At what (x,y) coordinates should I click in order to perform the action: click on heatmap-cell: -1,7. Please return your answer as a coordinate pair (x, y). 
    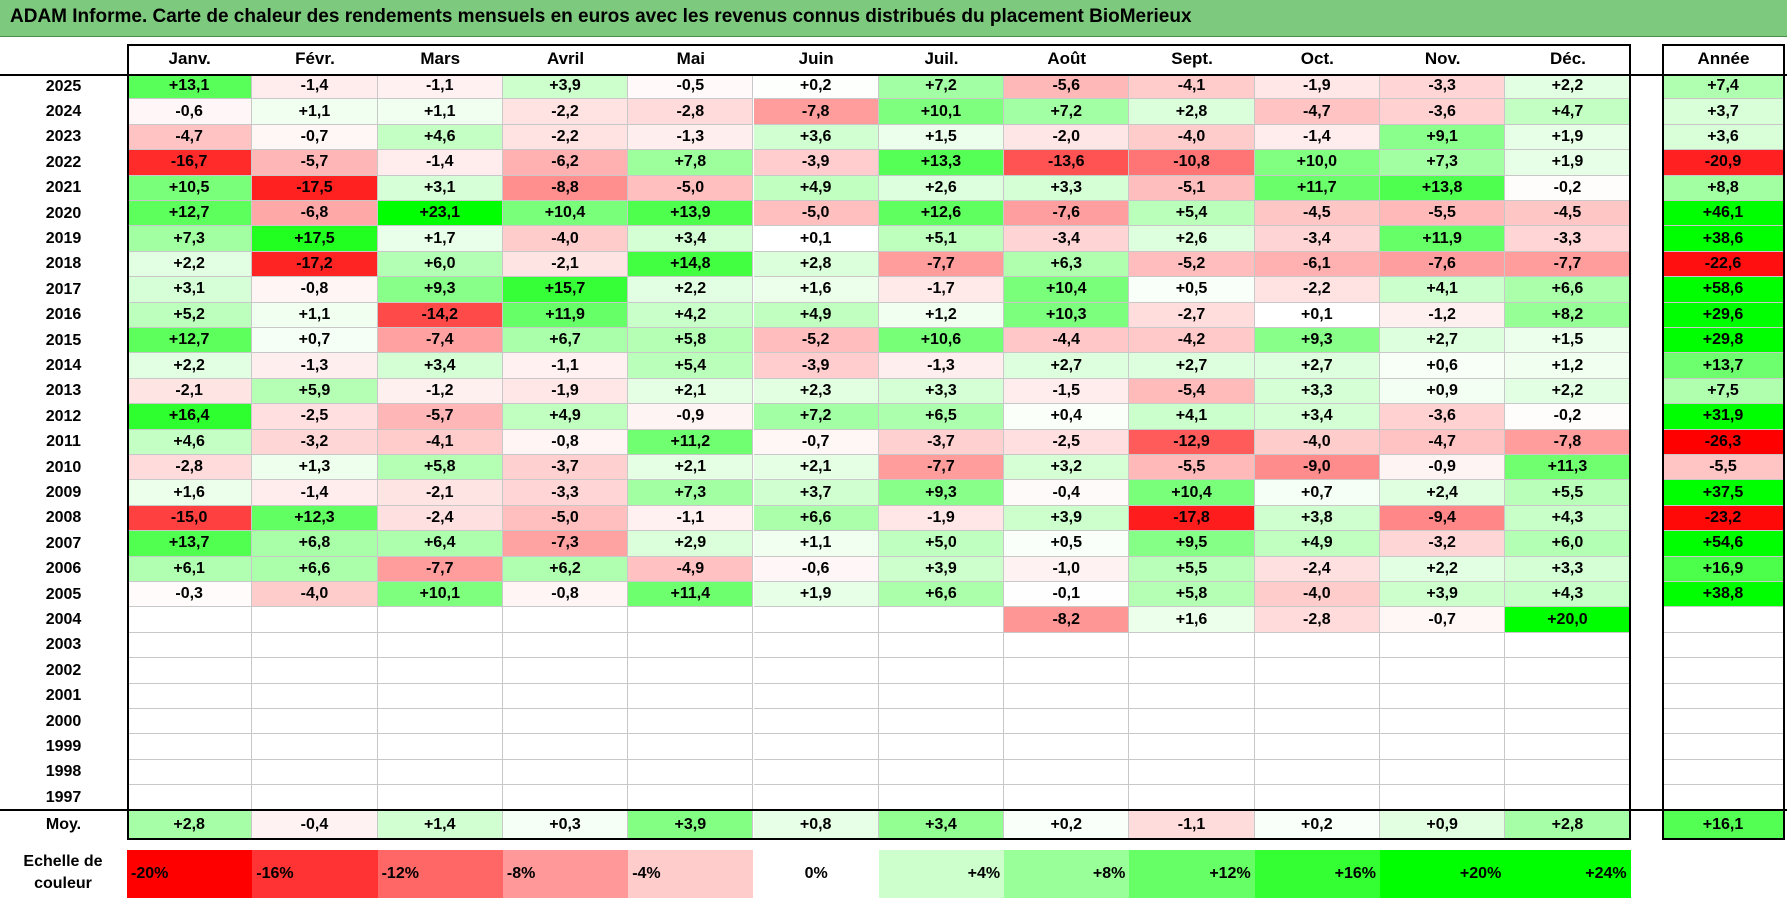
    Looking at the image, I should click on (941, 290).